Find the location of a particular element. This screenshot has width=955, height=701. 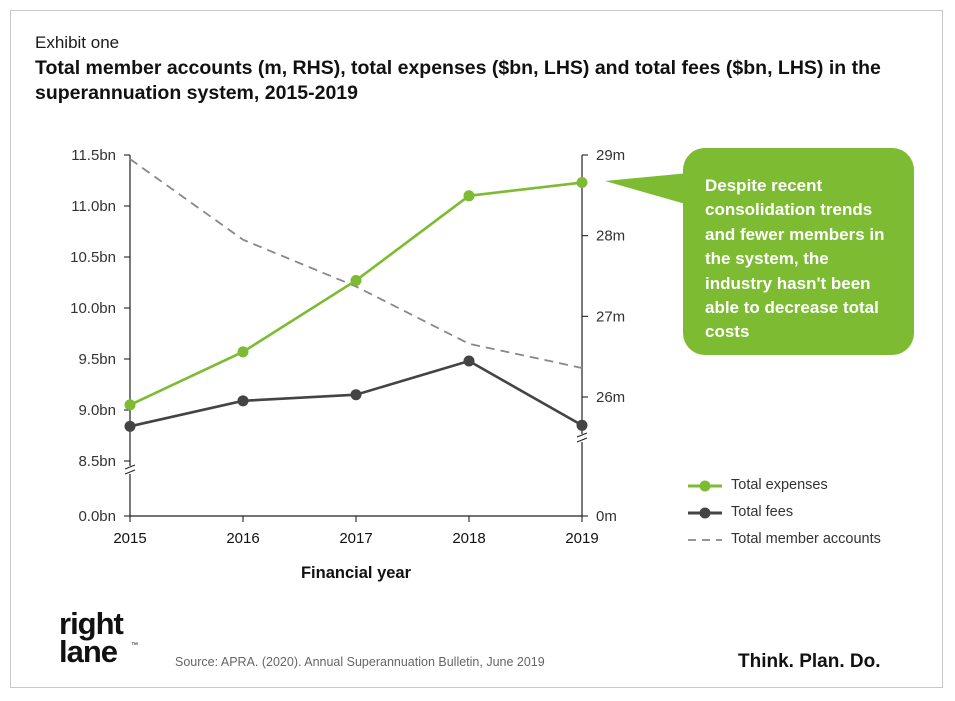

y-right-tick-label: 29m is located at coordinates (610, 155).